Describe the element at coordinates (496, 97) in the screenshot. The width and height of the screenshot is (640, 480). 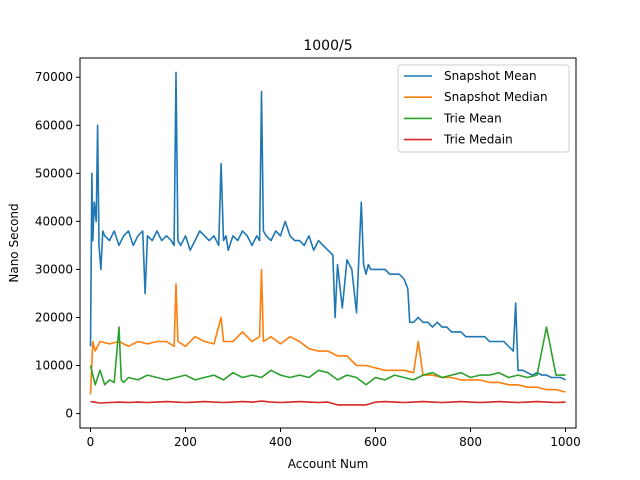
I see `legend-label: Snapshot Median` at that location.